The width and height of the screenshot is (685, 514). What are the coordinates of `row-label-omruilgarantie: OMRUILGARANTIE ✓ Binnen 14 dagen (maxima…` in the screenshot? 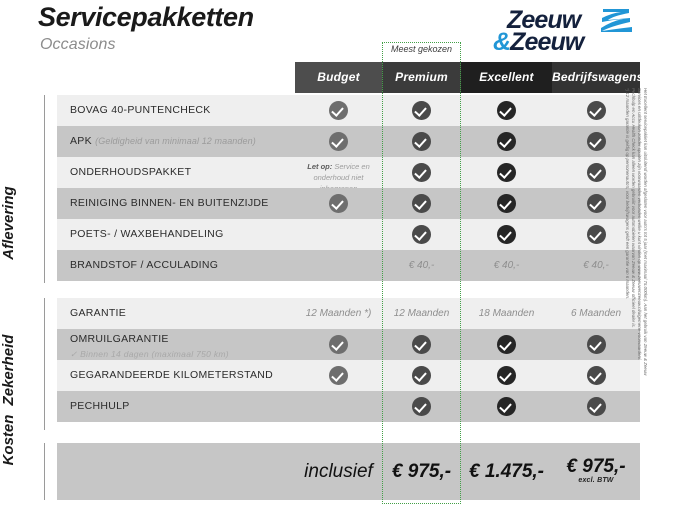 It's located at (149, 344).